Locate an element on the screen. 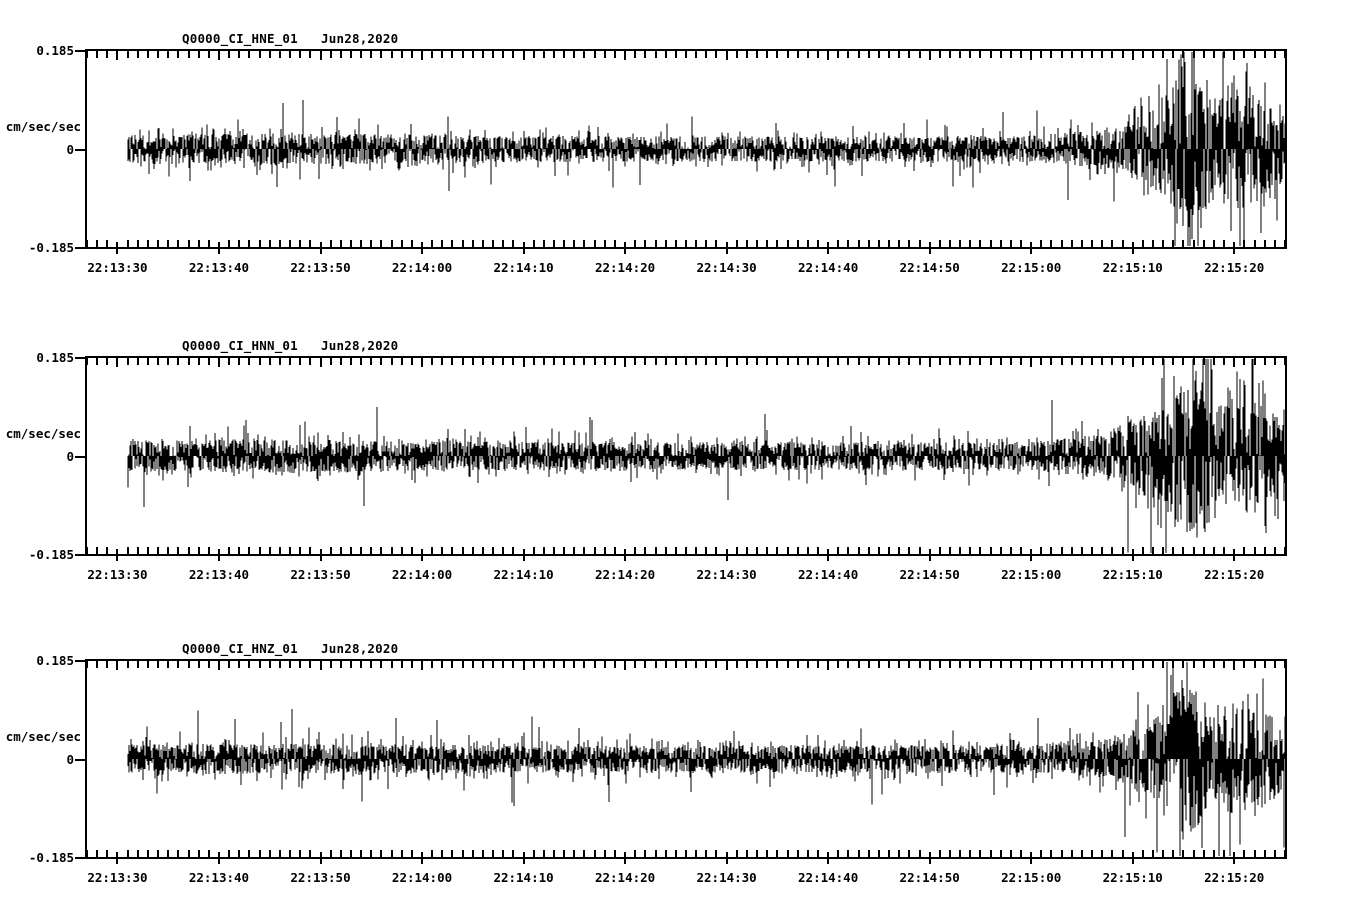 Image resolution: width=1358 pixels, height=924 pixels. x-tick-label: 22:14:00 is located at coordinates (422, 267).